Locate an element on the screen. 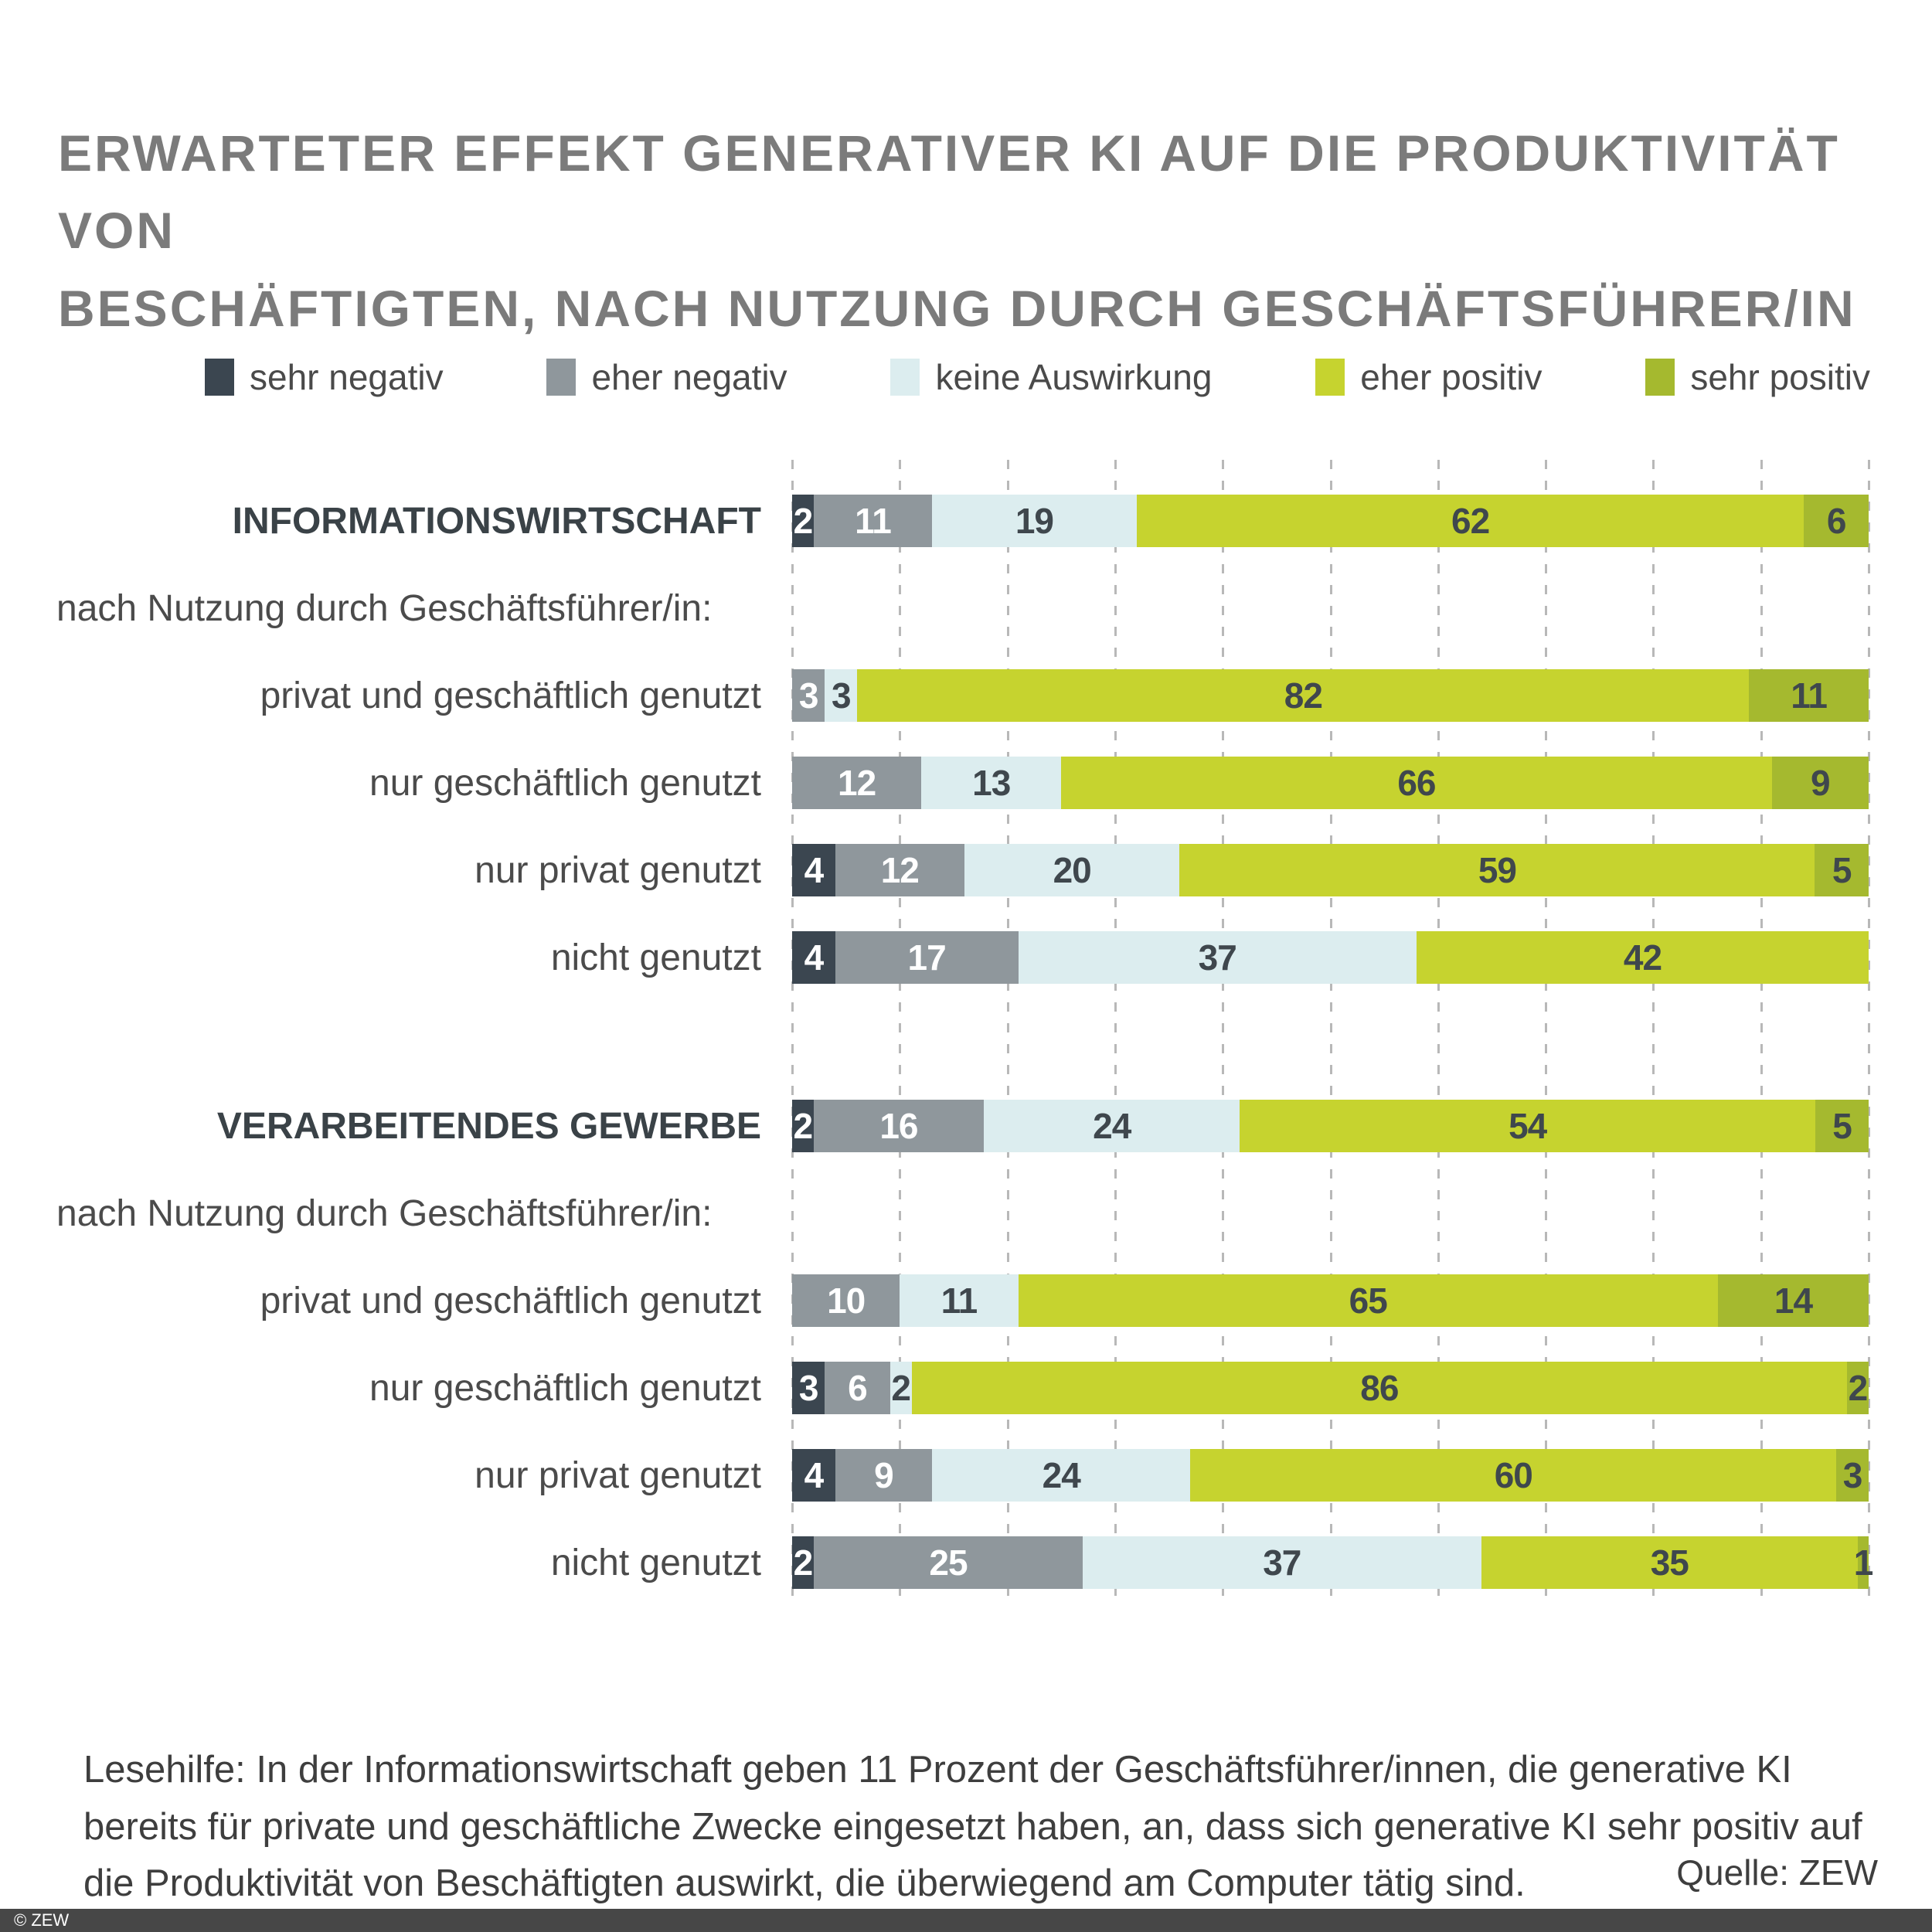 This screenshot has height=1932, width=1932. bar-segment-eher-negativ: 6 is located at coordinates (857, 1388).